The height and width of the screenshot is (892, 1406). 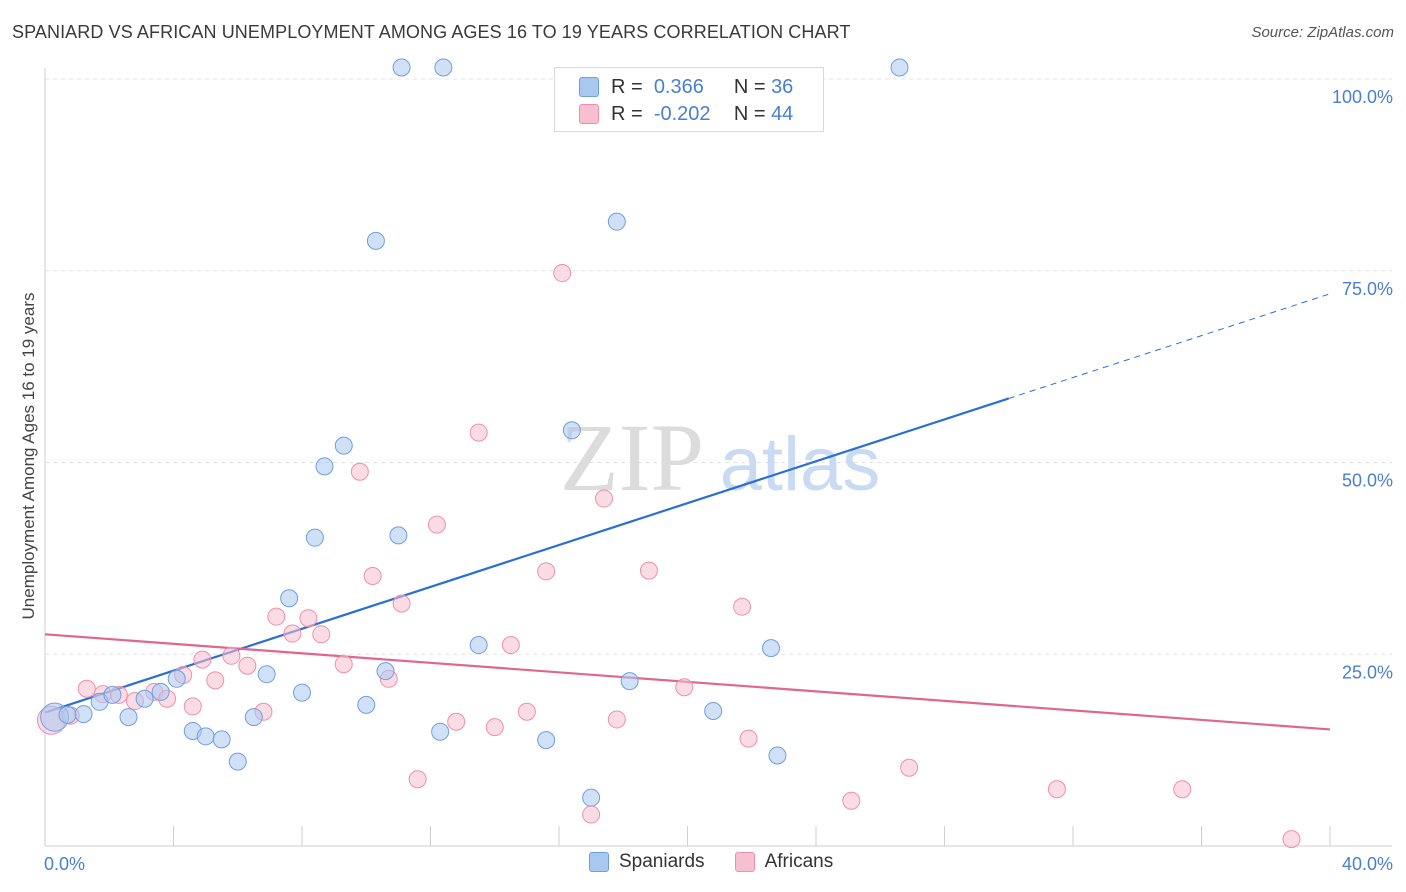 I want to click on legend-row-spaniards: R = 0.366 N = 36, so click(x=686, y=87).